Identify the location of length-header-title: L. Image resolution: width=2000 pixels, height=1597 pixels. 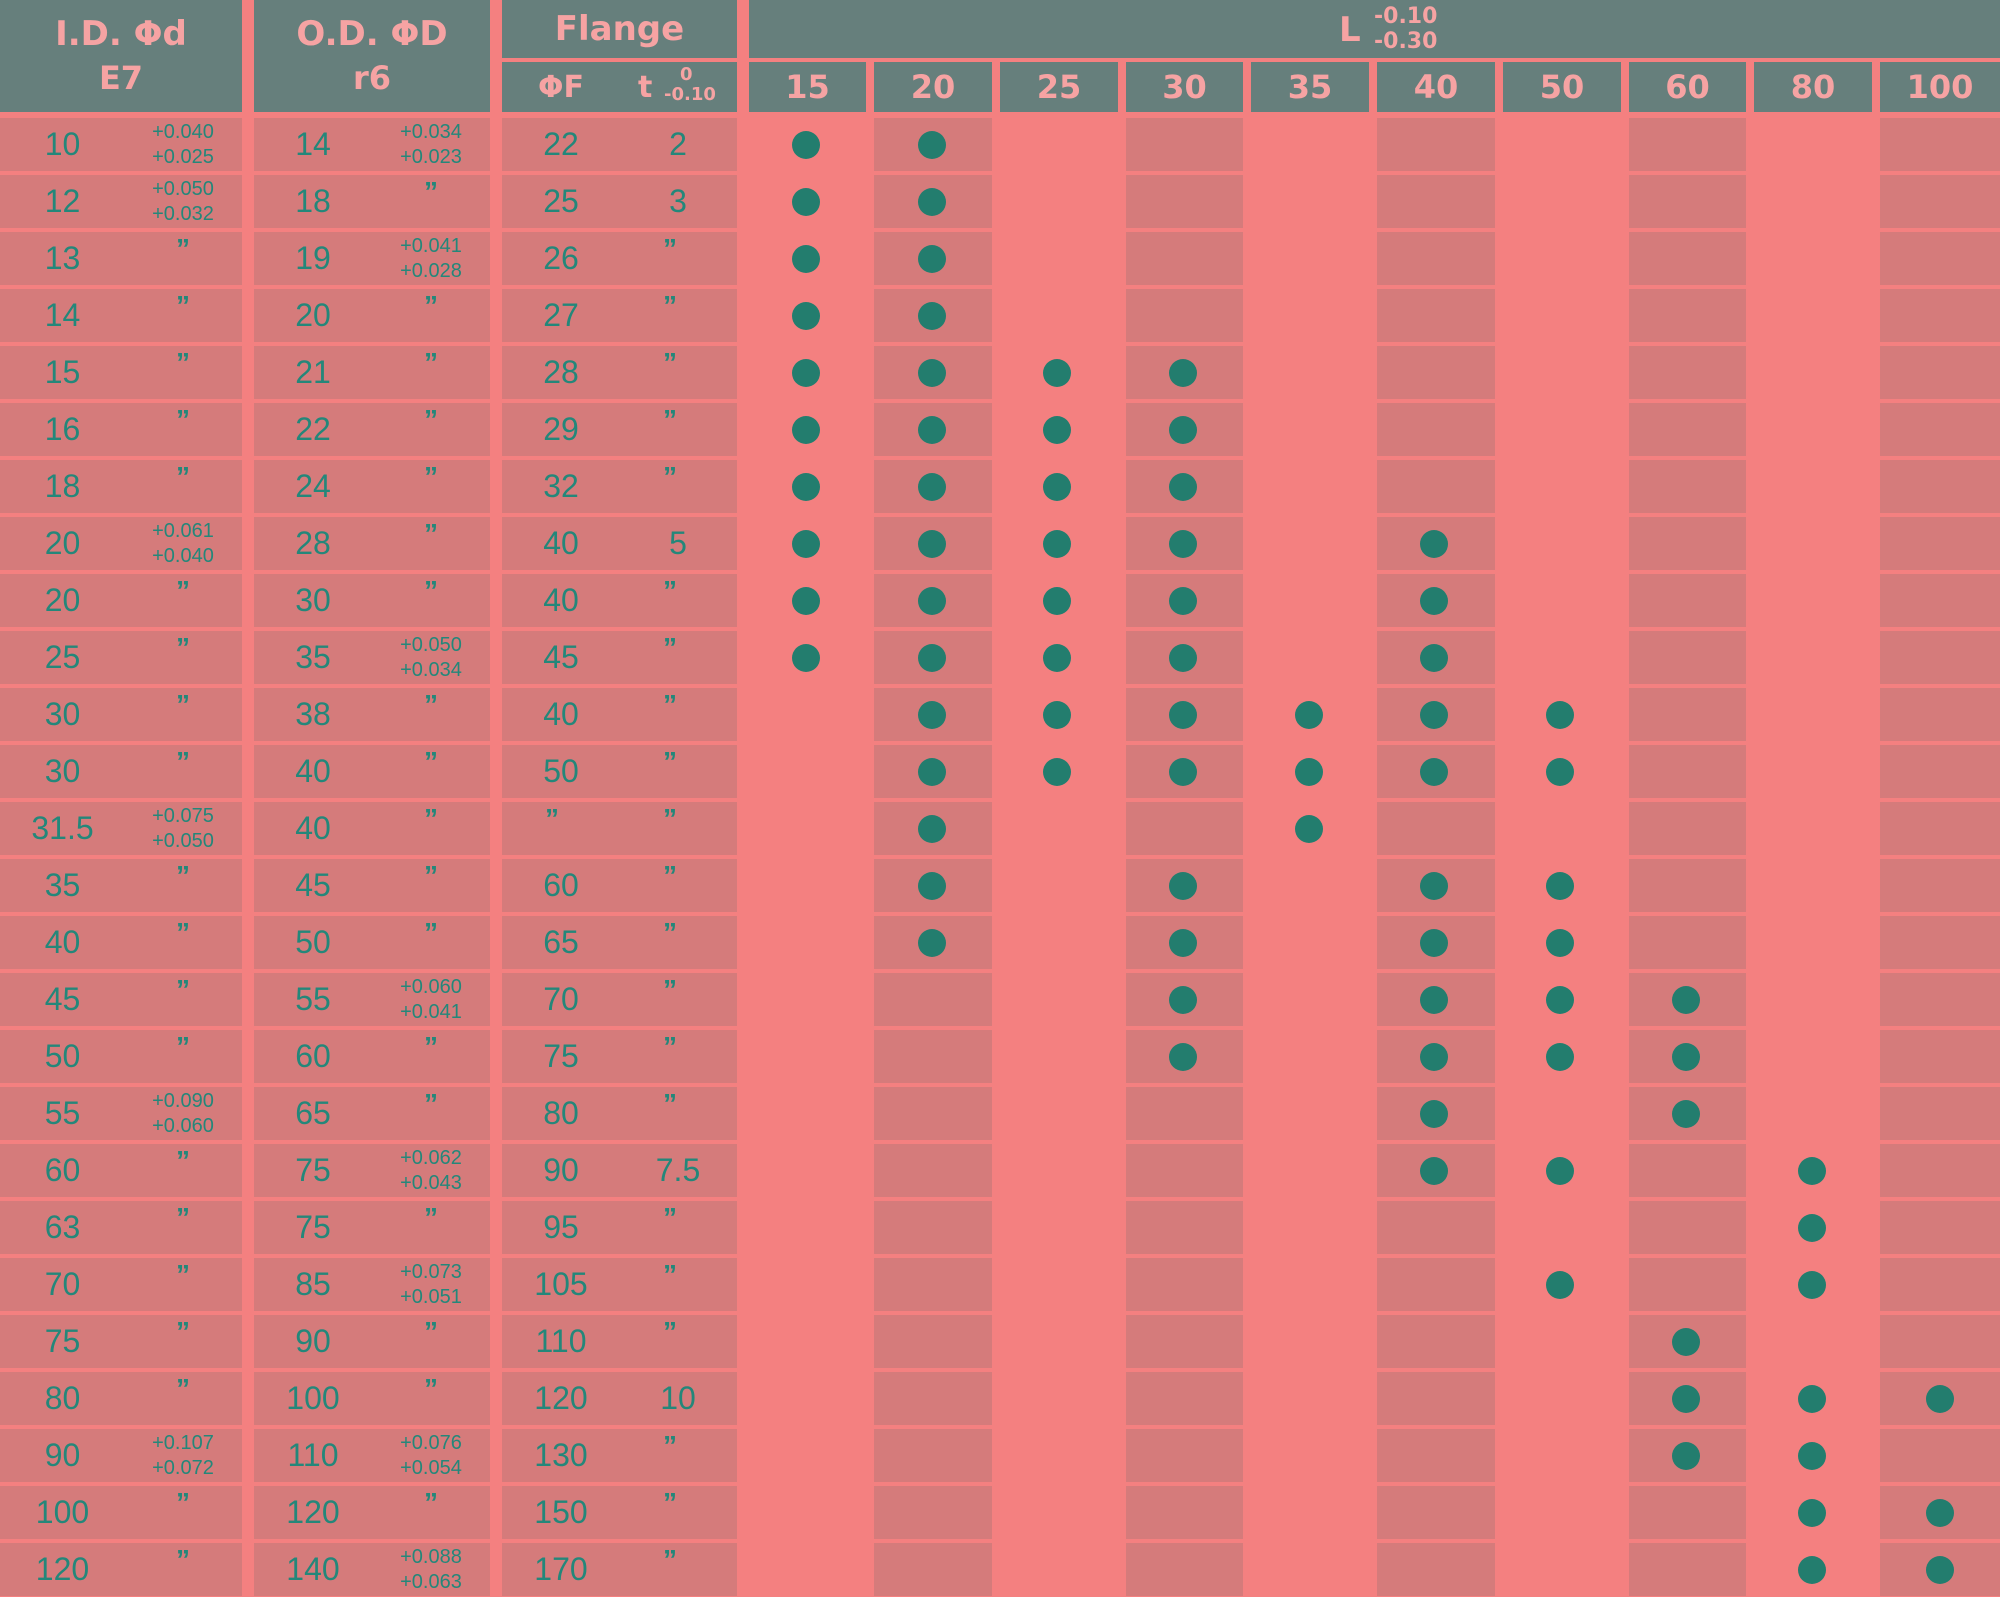
(1350, 30).